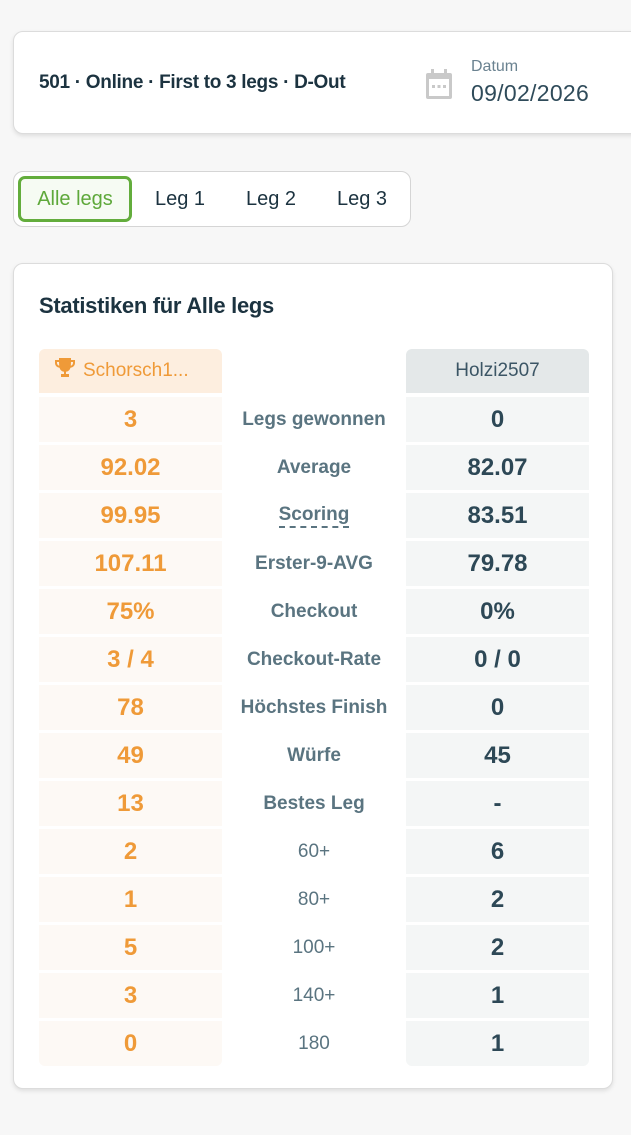 This screenshot has height=1135, width=631. What do you see at coordinates (130, 851) in the screenshot?
I see `left-value: 2` at bounding box center [130, 851].